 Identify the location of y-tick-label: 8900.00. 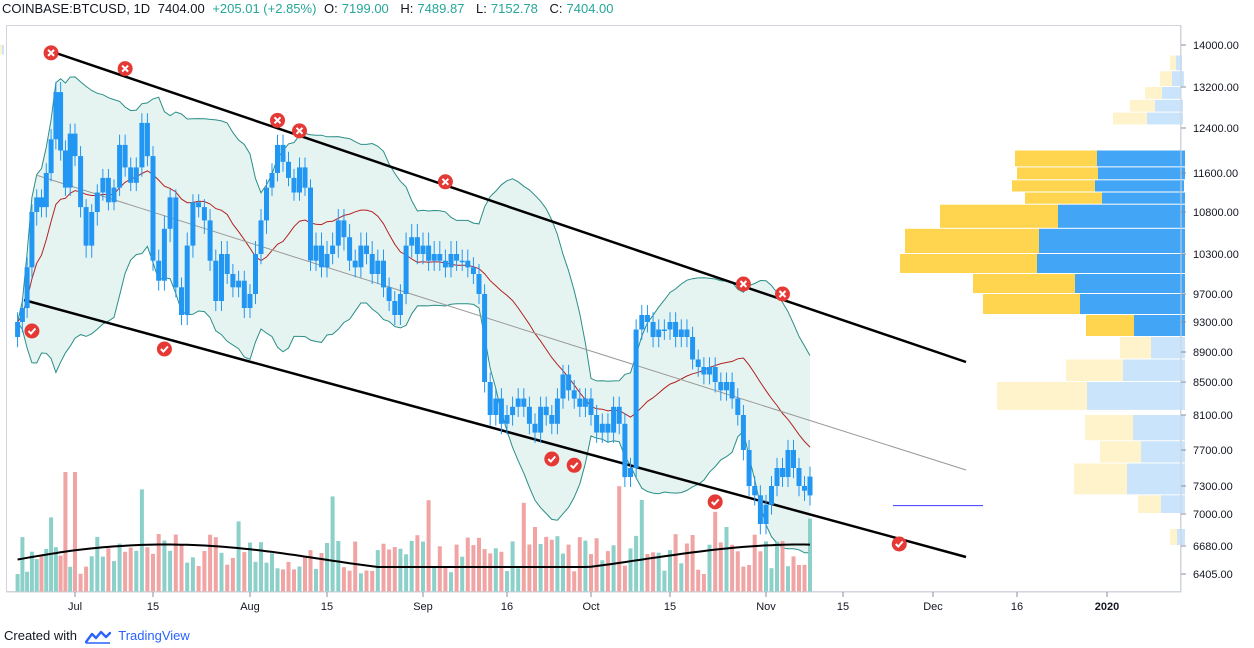
(1213, 353).